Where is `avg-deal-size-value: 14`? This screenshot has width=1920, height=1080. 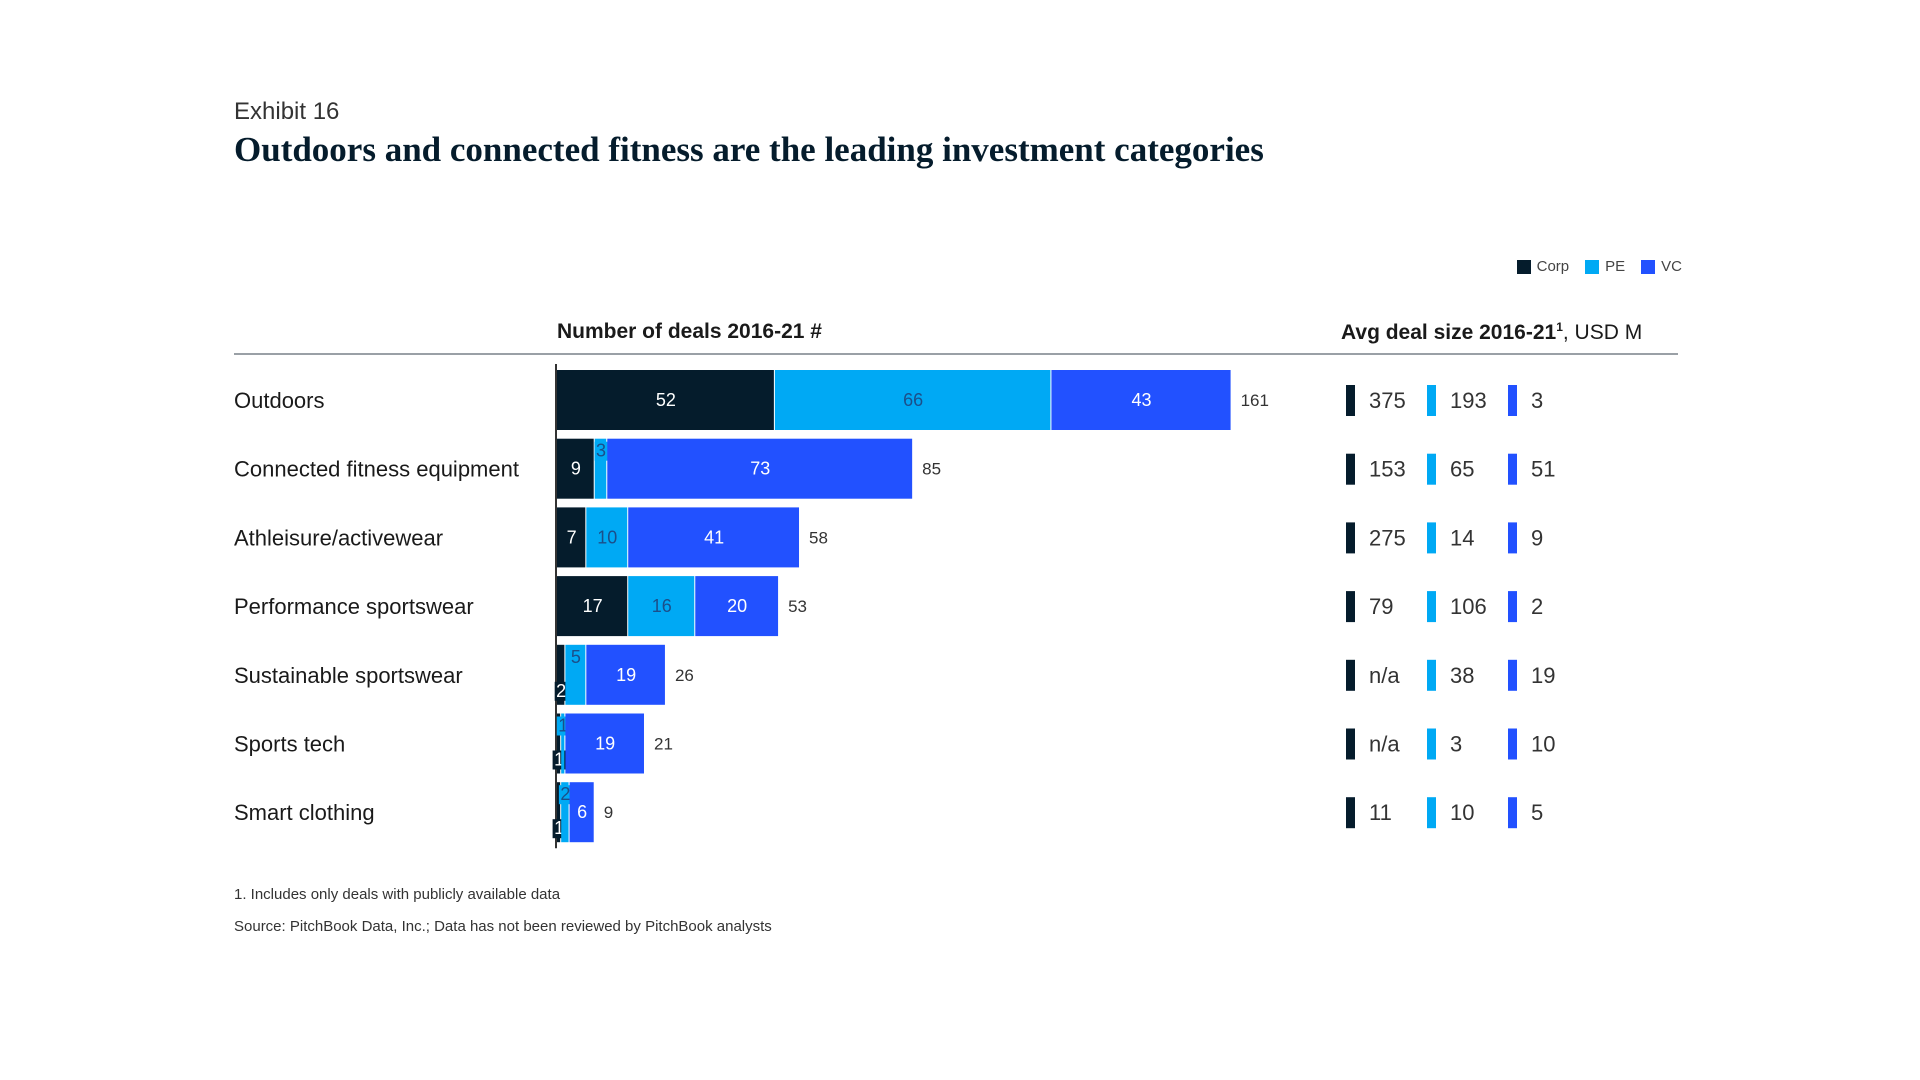 avg-deal-size-value: 14 is located at coordinates (1462, 537).